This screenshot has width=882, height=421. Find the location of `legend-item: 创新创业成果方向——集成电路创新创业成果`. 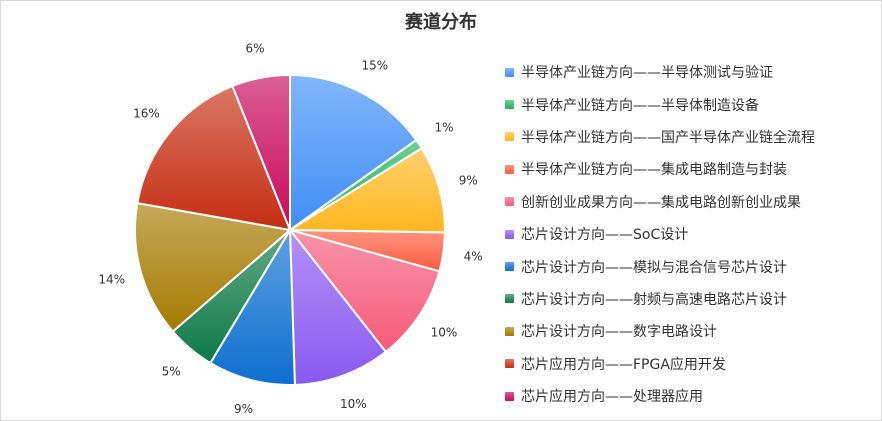

legend-item: 创新创业成果方向——集成电路创新创业成果 is located at coordinates (660, 202).